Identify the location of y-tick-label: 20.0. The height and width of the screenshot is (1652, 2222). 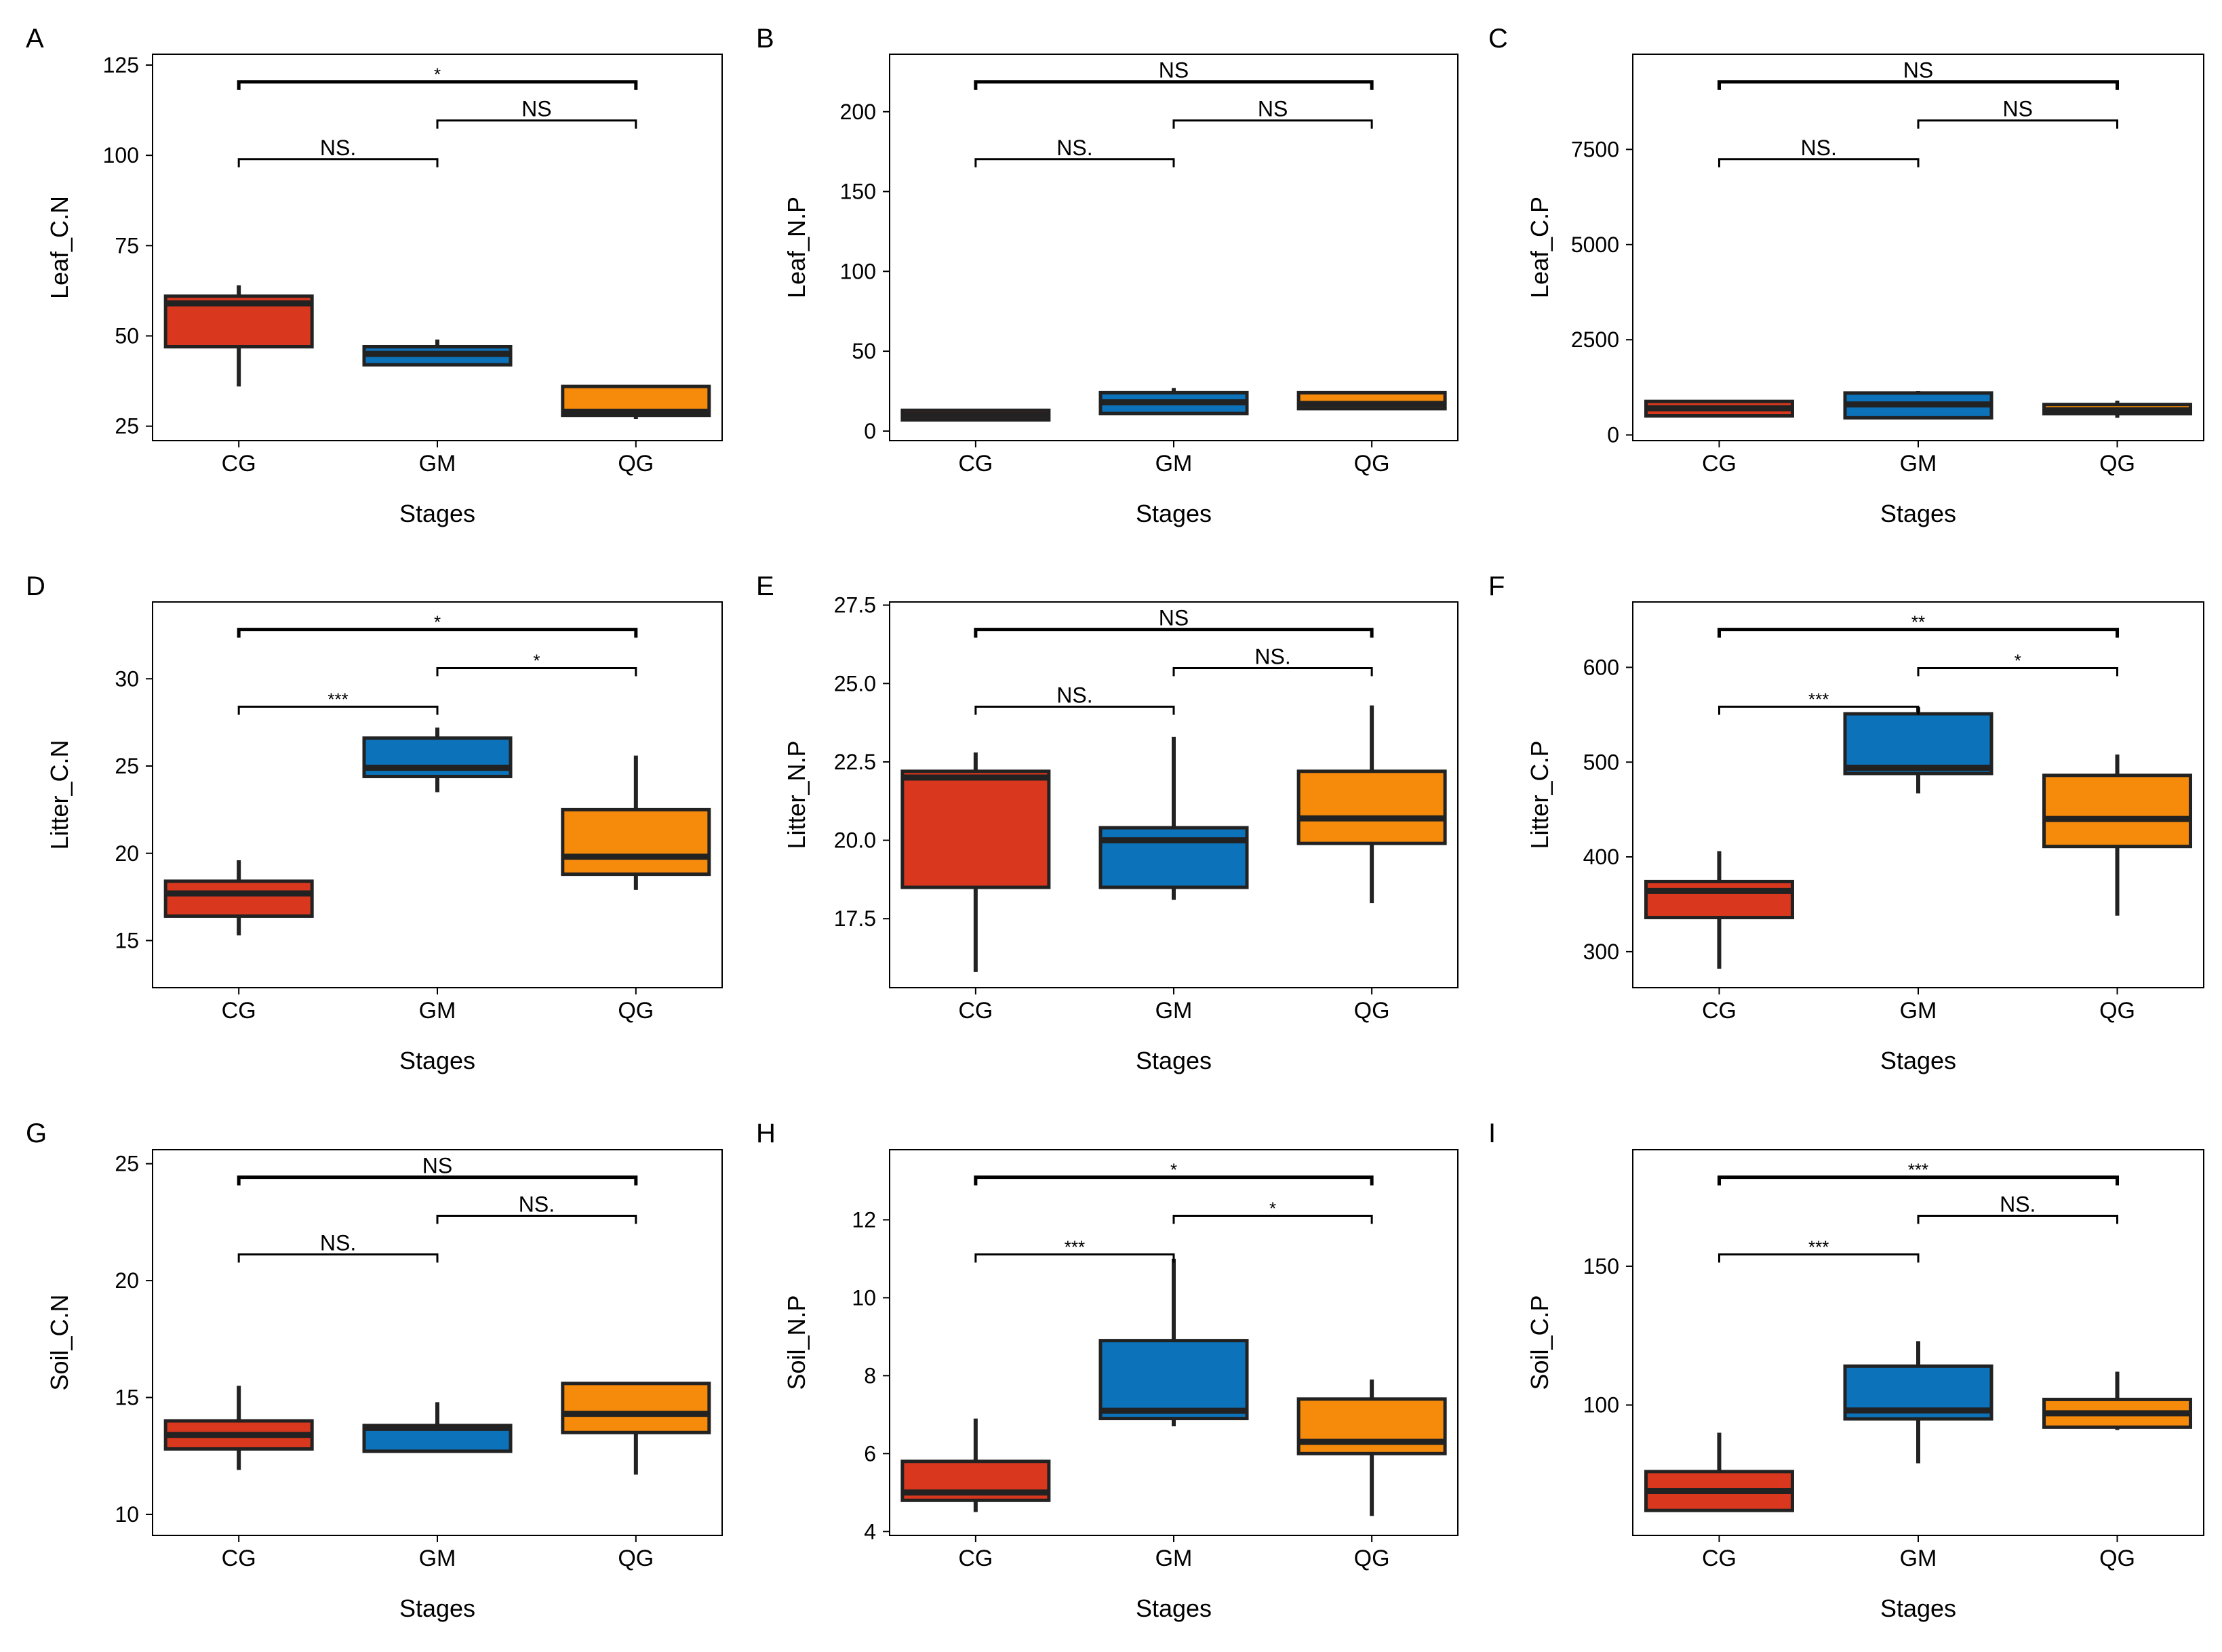
(855, 840).